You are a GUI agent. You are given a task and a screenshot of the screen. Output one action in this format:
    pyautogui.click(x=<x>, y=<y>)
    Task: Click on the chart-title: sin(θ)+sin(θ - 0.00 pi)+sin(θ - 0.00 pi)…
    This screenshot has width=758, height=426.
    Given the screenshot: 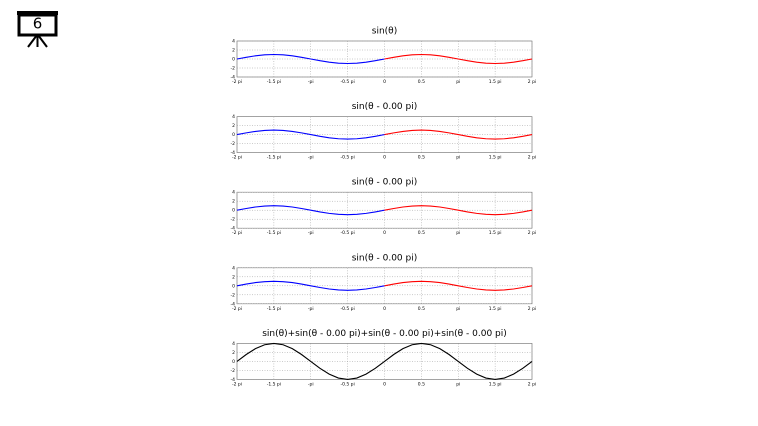 What is the action you would take?
    pyautogui.click(x=384, y=334)
    